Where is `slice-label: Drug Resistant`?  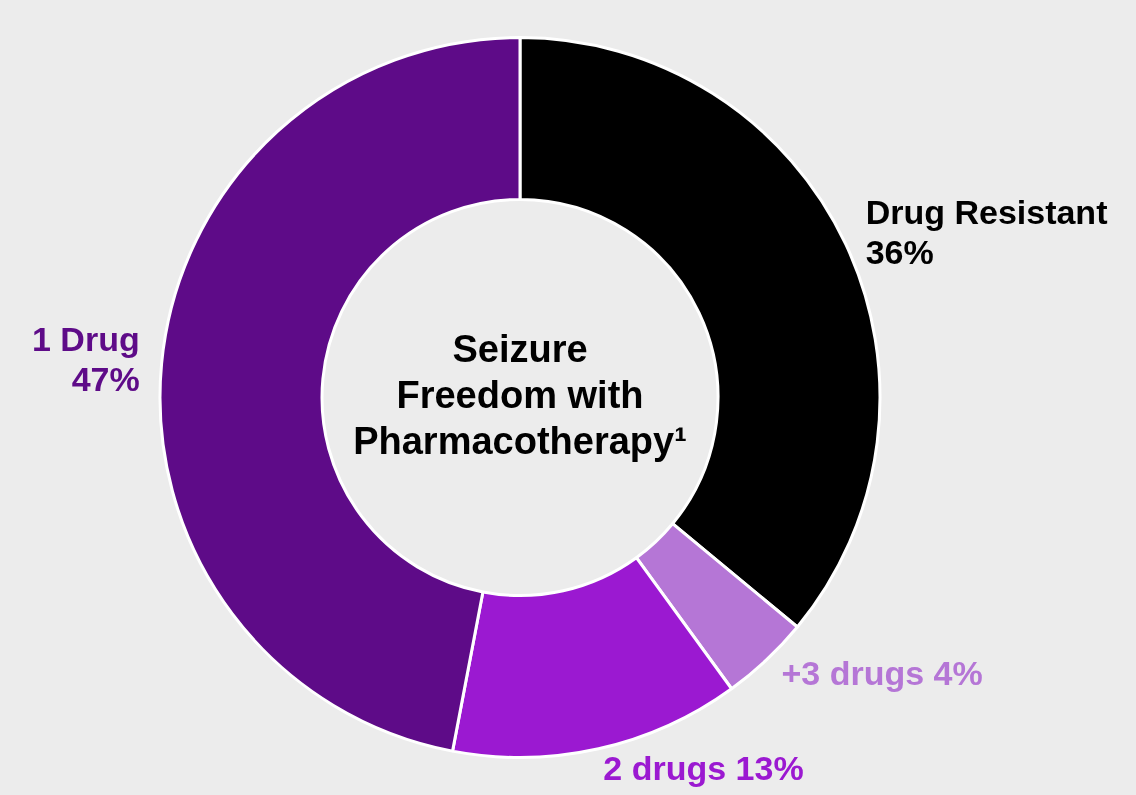 slice-label: Drug Resistant is located at coordinates (986, 212).